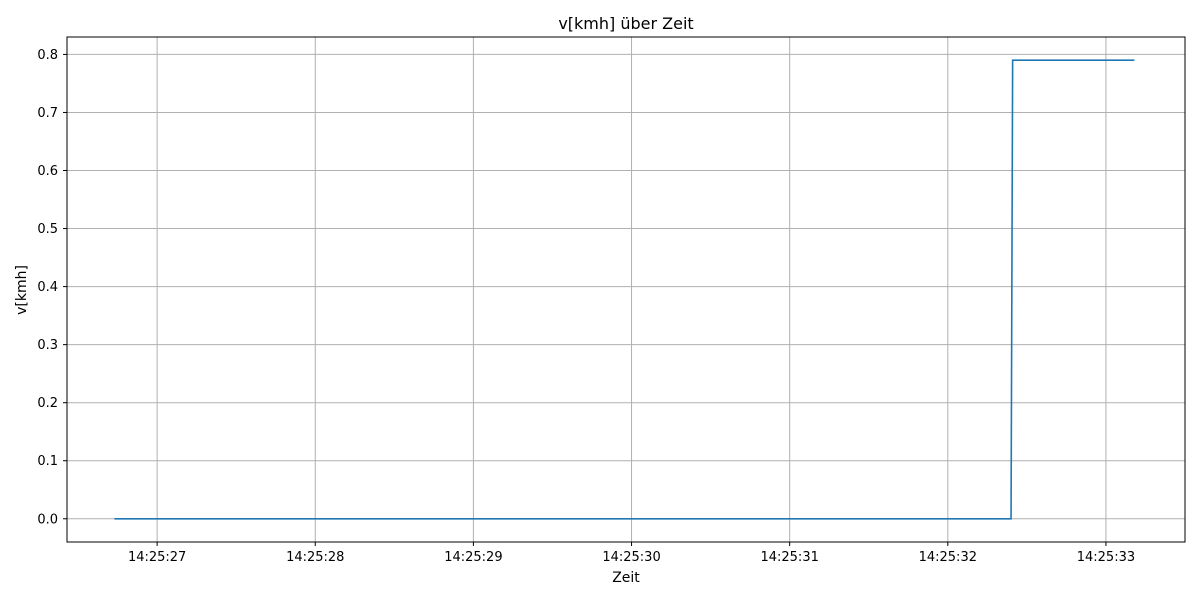 The image size is (1200, 600). I want to click on y-tick-label: 0.6, so click(47, 171).